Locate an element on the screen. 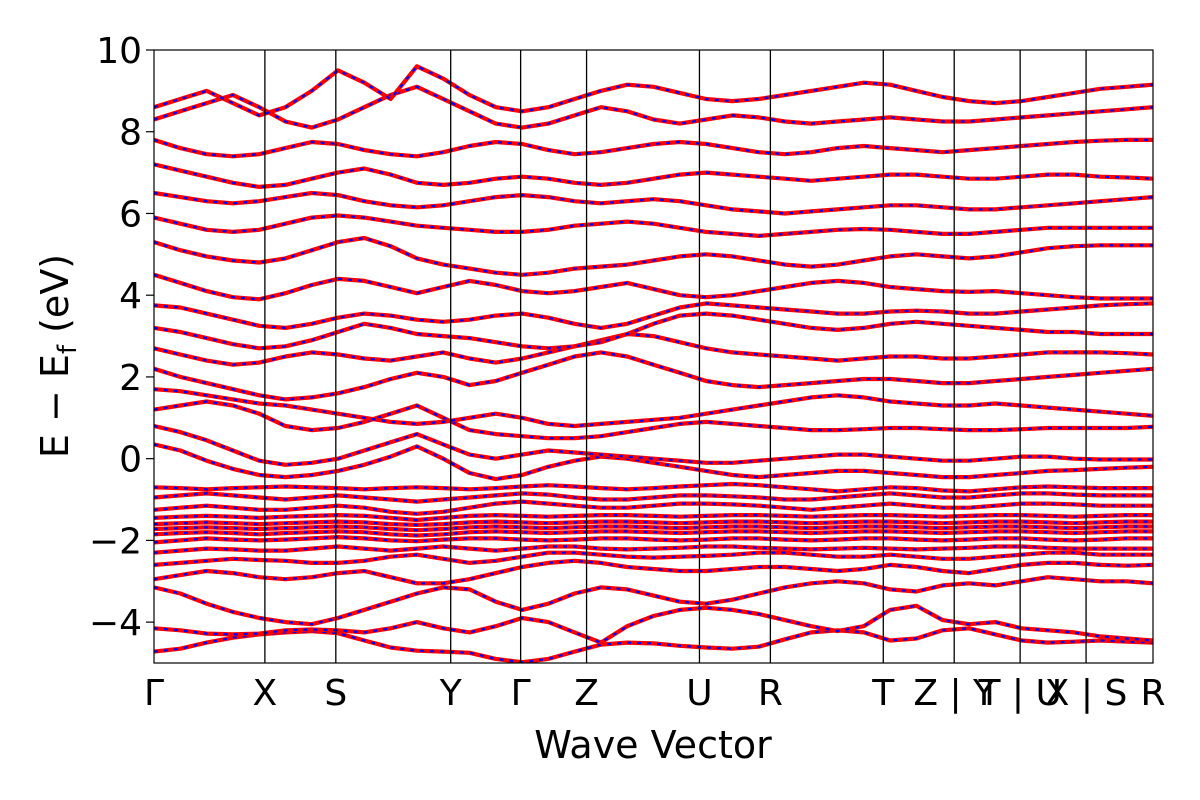 The image size is (1200, 800). y-tick-label: 0 is located at coordinates (130, 460).